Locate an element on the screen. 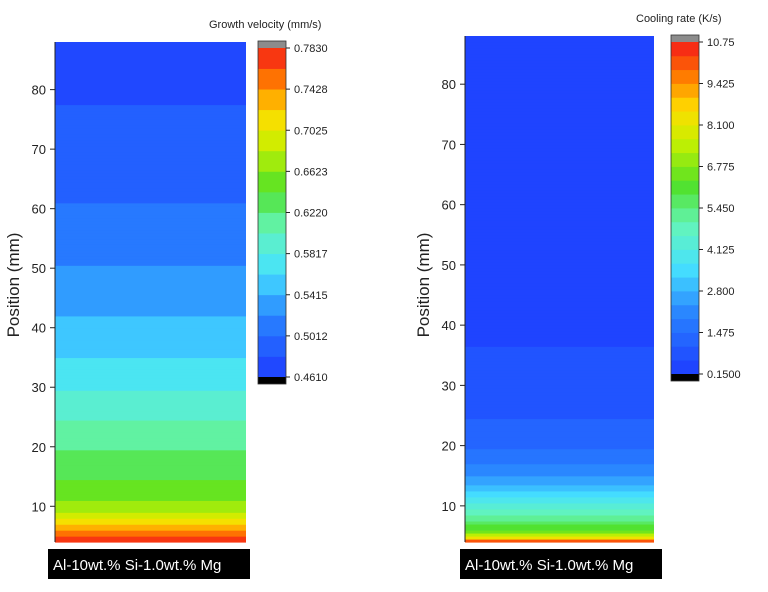  colorbar-tick-label: 2.800 is located at coordinates (721, 292).